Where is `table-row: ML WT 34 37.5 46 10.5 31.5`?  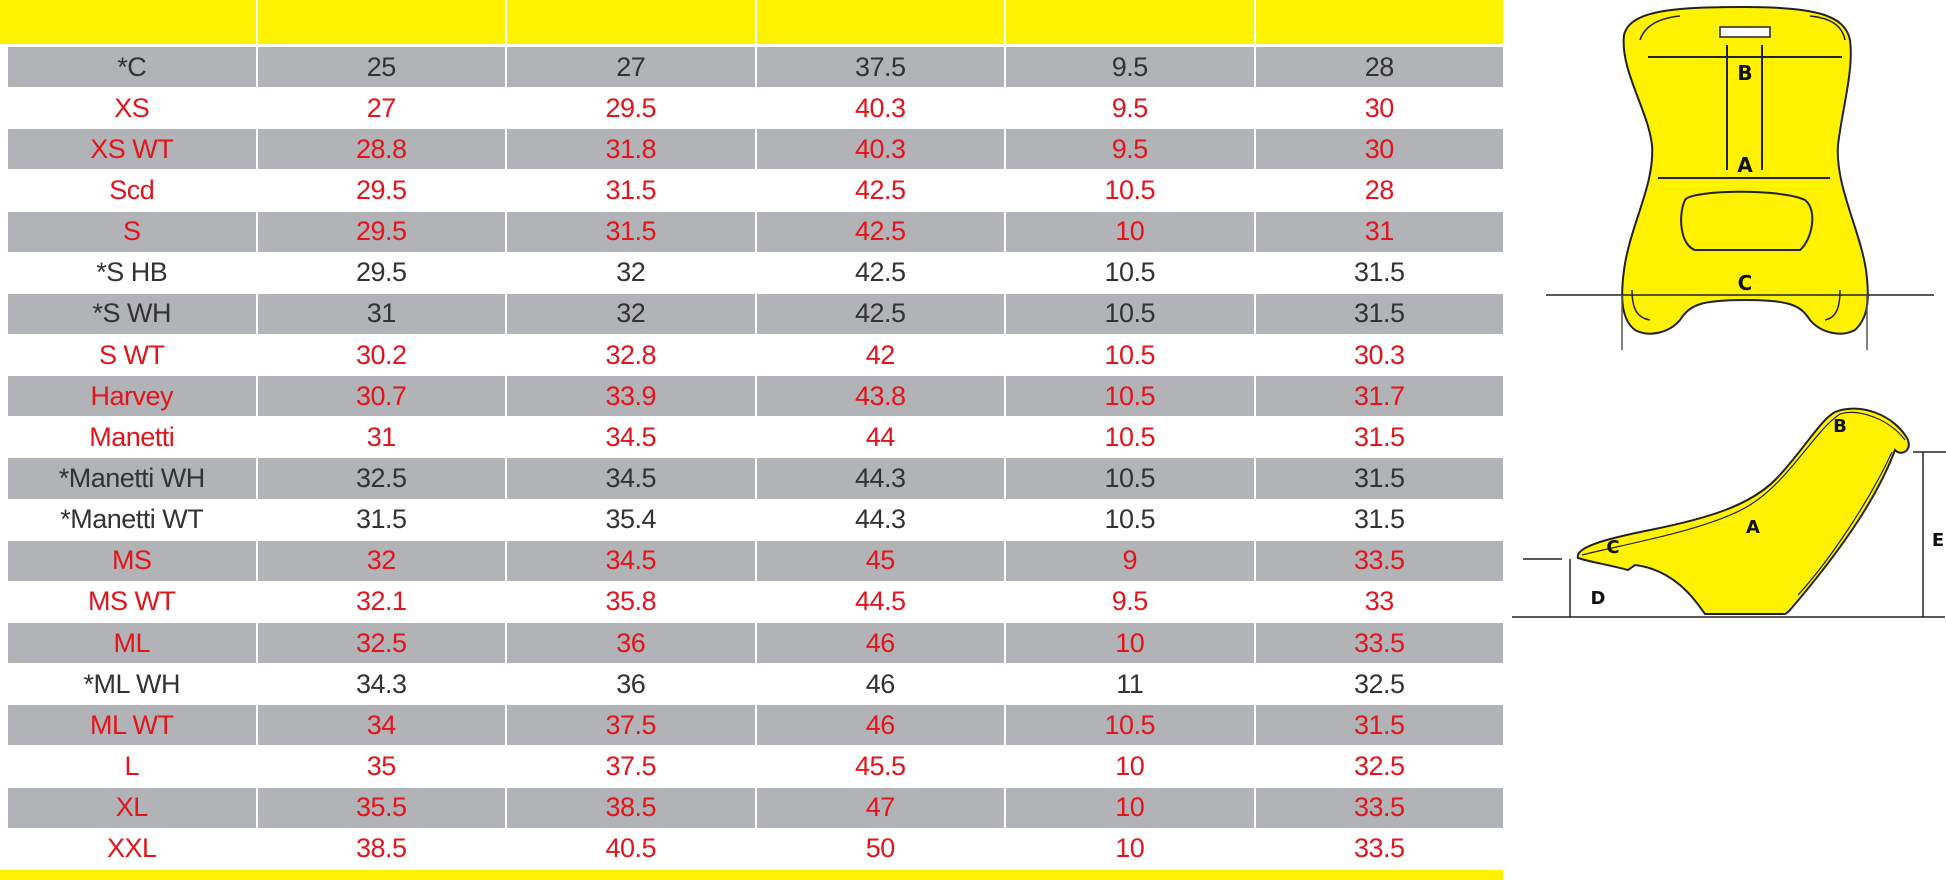
table-row: ML WT 34 37.5 46 10.5 31.5 is located at coordinates (751, 726).